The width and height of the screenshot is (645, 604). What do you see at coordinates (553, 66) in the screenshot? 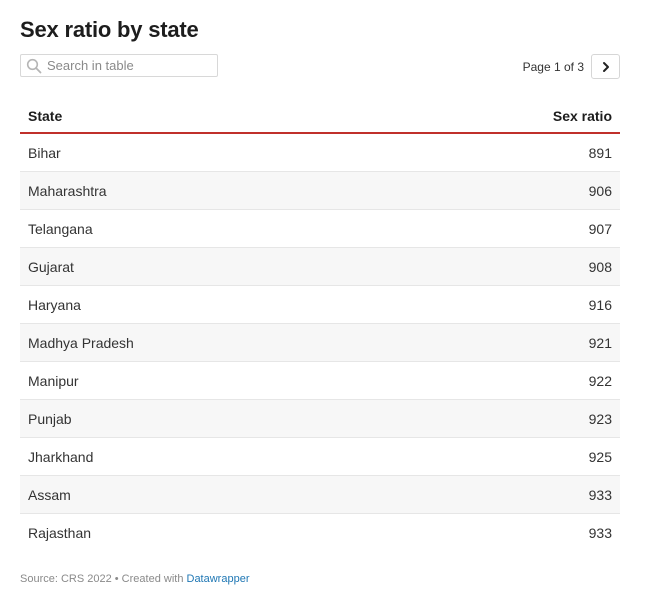
I see `page-indicator: Page 1 of 3` at bounding box center [553, 66].